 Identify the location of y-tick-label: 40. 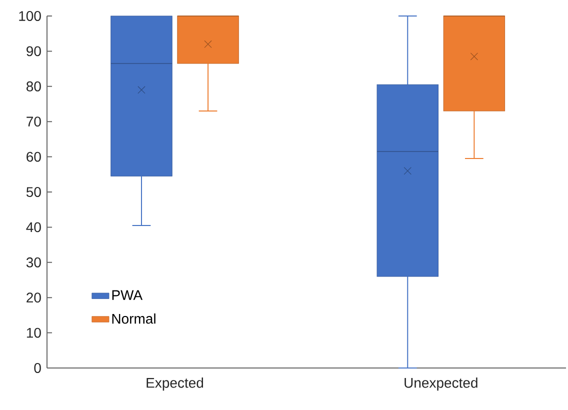
(33, 227).